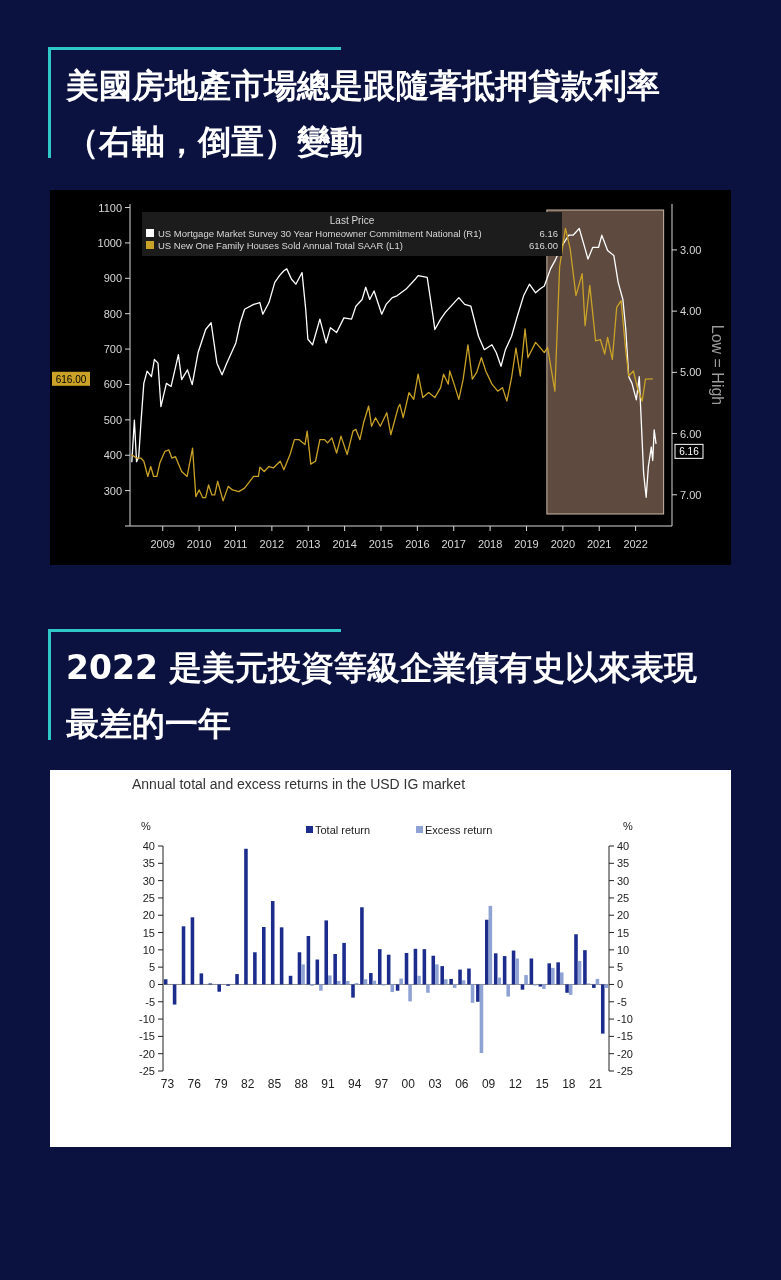 The width and height of the screenshot is (781, 1280). What do you see at coordinates (148, 915) in the screenshot?
I see `y-tick-label: 20` at bounding box center [148, 915].